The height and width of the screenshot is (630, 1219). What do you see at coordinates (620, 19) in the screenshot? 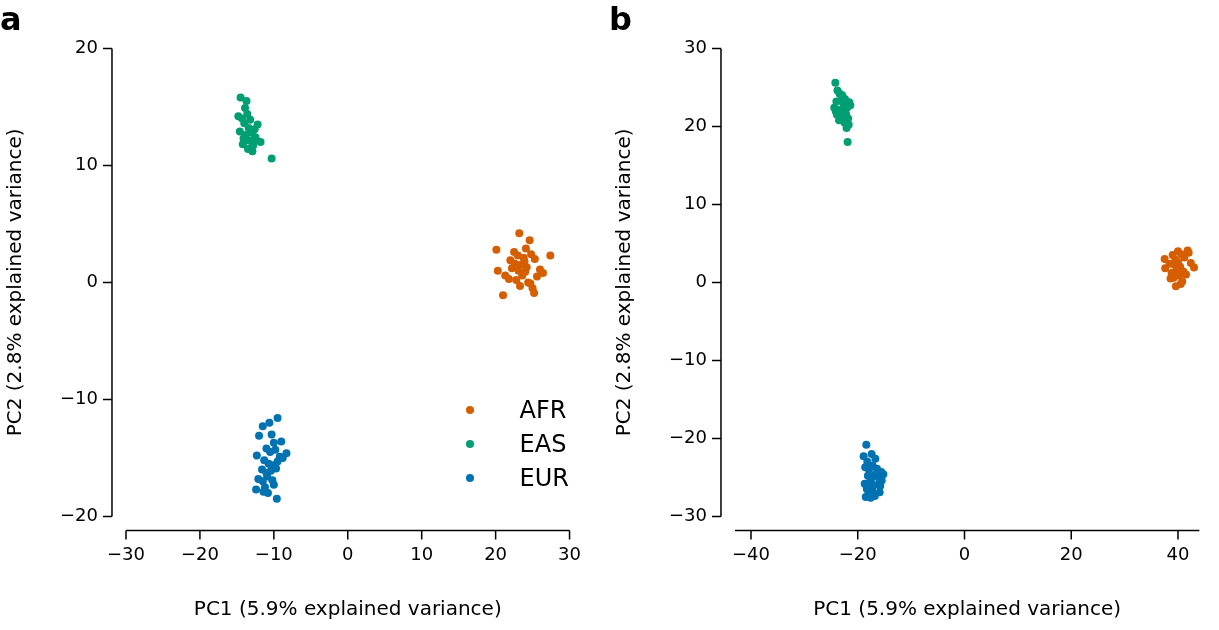
I see `chart-title: b` at bounding box center [620, 19].